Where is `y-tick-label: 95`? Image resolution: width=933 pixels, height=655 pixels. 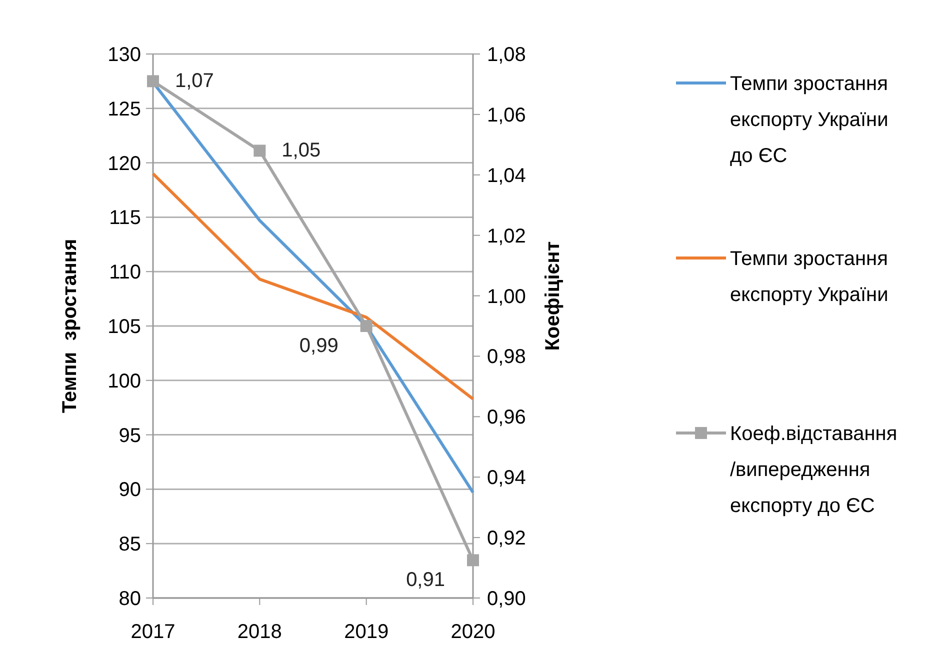
y-tick-label: 95 is located at coordinates (129, 435).